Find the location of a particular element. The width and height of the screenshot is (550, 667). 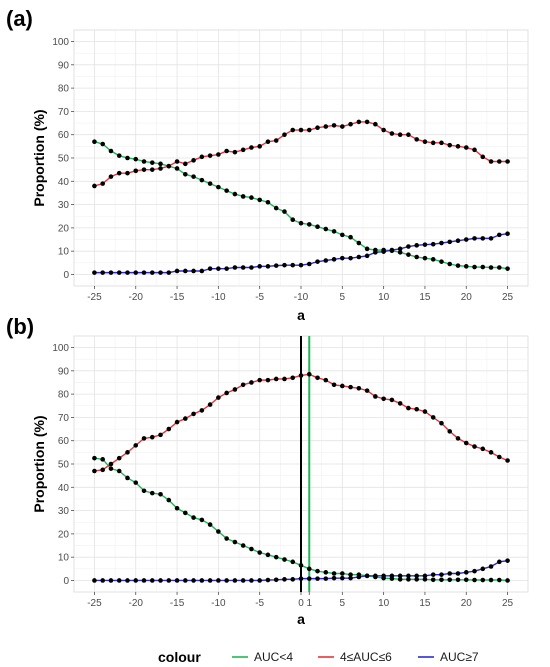

legend-label: AUC≥7 is located at coordinates (459, 657).